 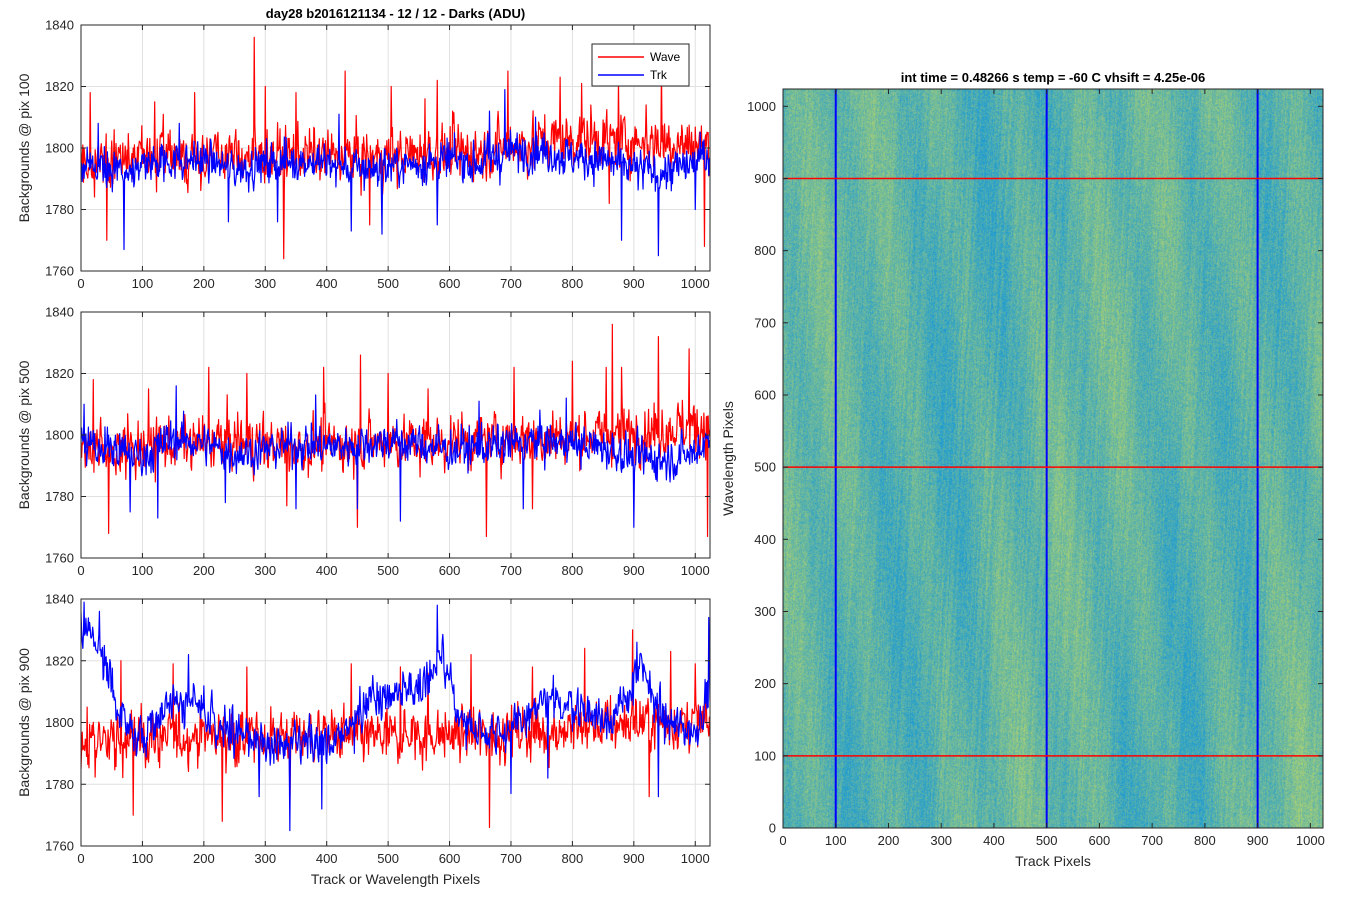 I want to click on y-tick-label: 400, so click(x=765, y=539).